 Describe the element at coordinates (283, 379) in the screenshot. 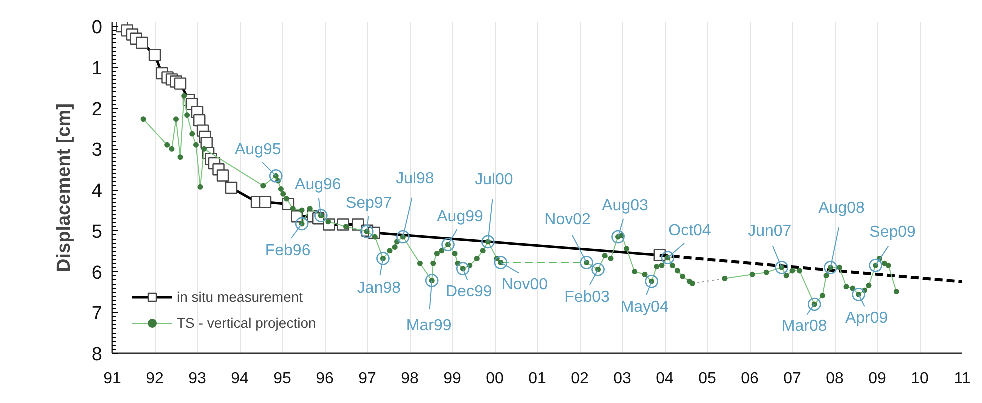

I see `x-tick-label: 95` at that location.